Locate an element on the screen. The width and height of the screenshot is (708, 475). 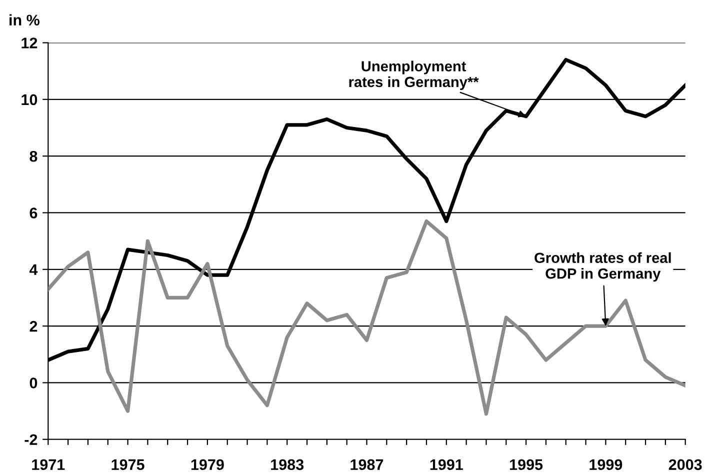
y-tick-label: 8 is located at coordinates (34, 156).